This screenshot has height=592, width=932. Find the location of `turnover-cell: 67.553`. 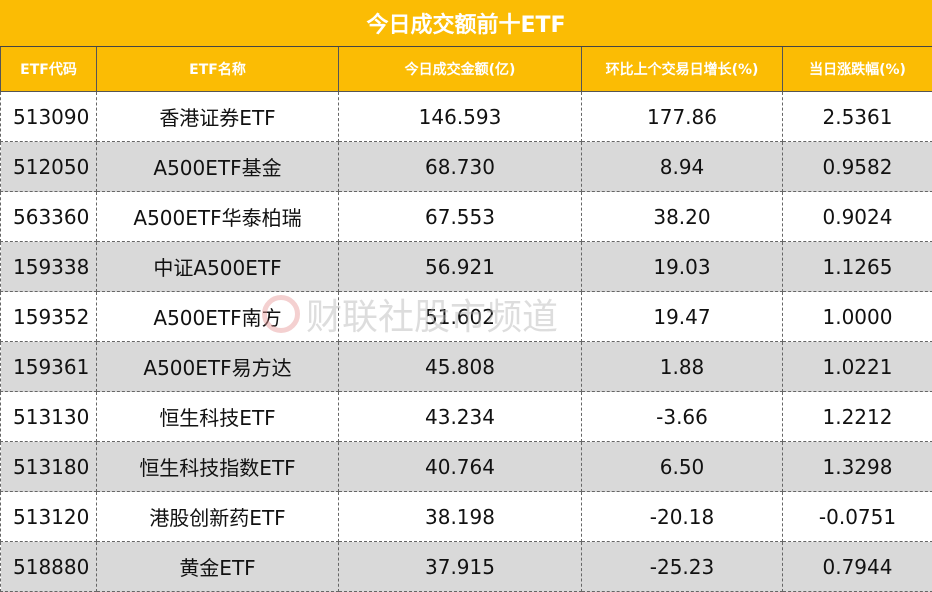

turnover-cell: 67.553 is located at coordinates (460, 217).